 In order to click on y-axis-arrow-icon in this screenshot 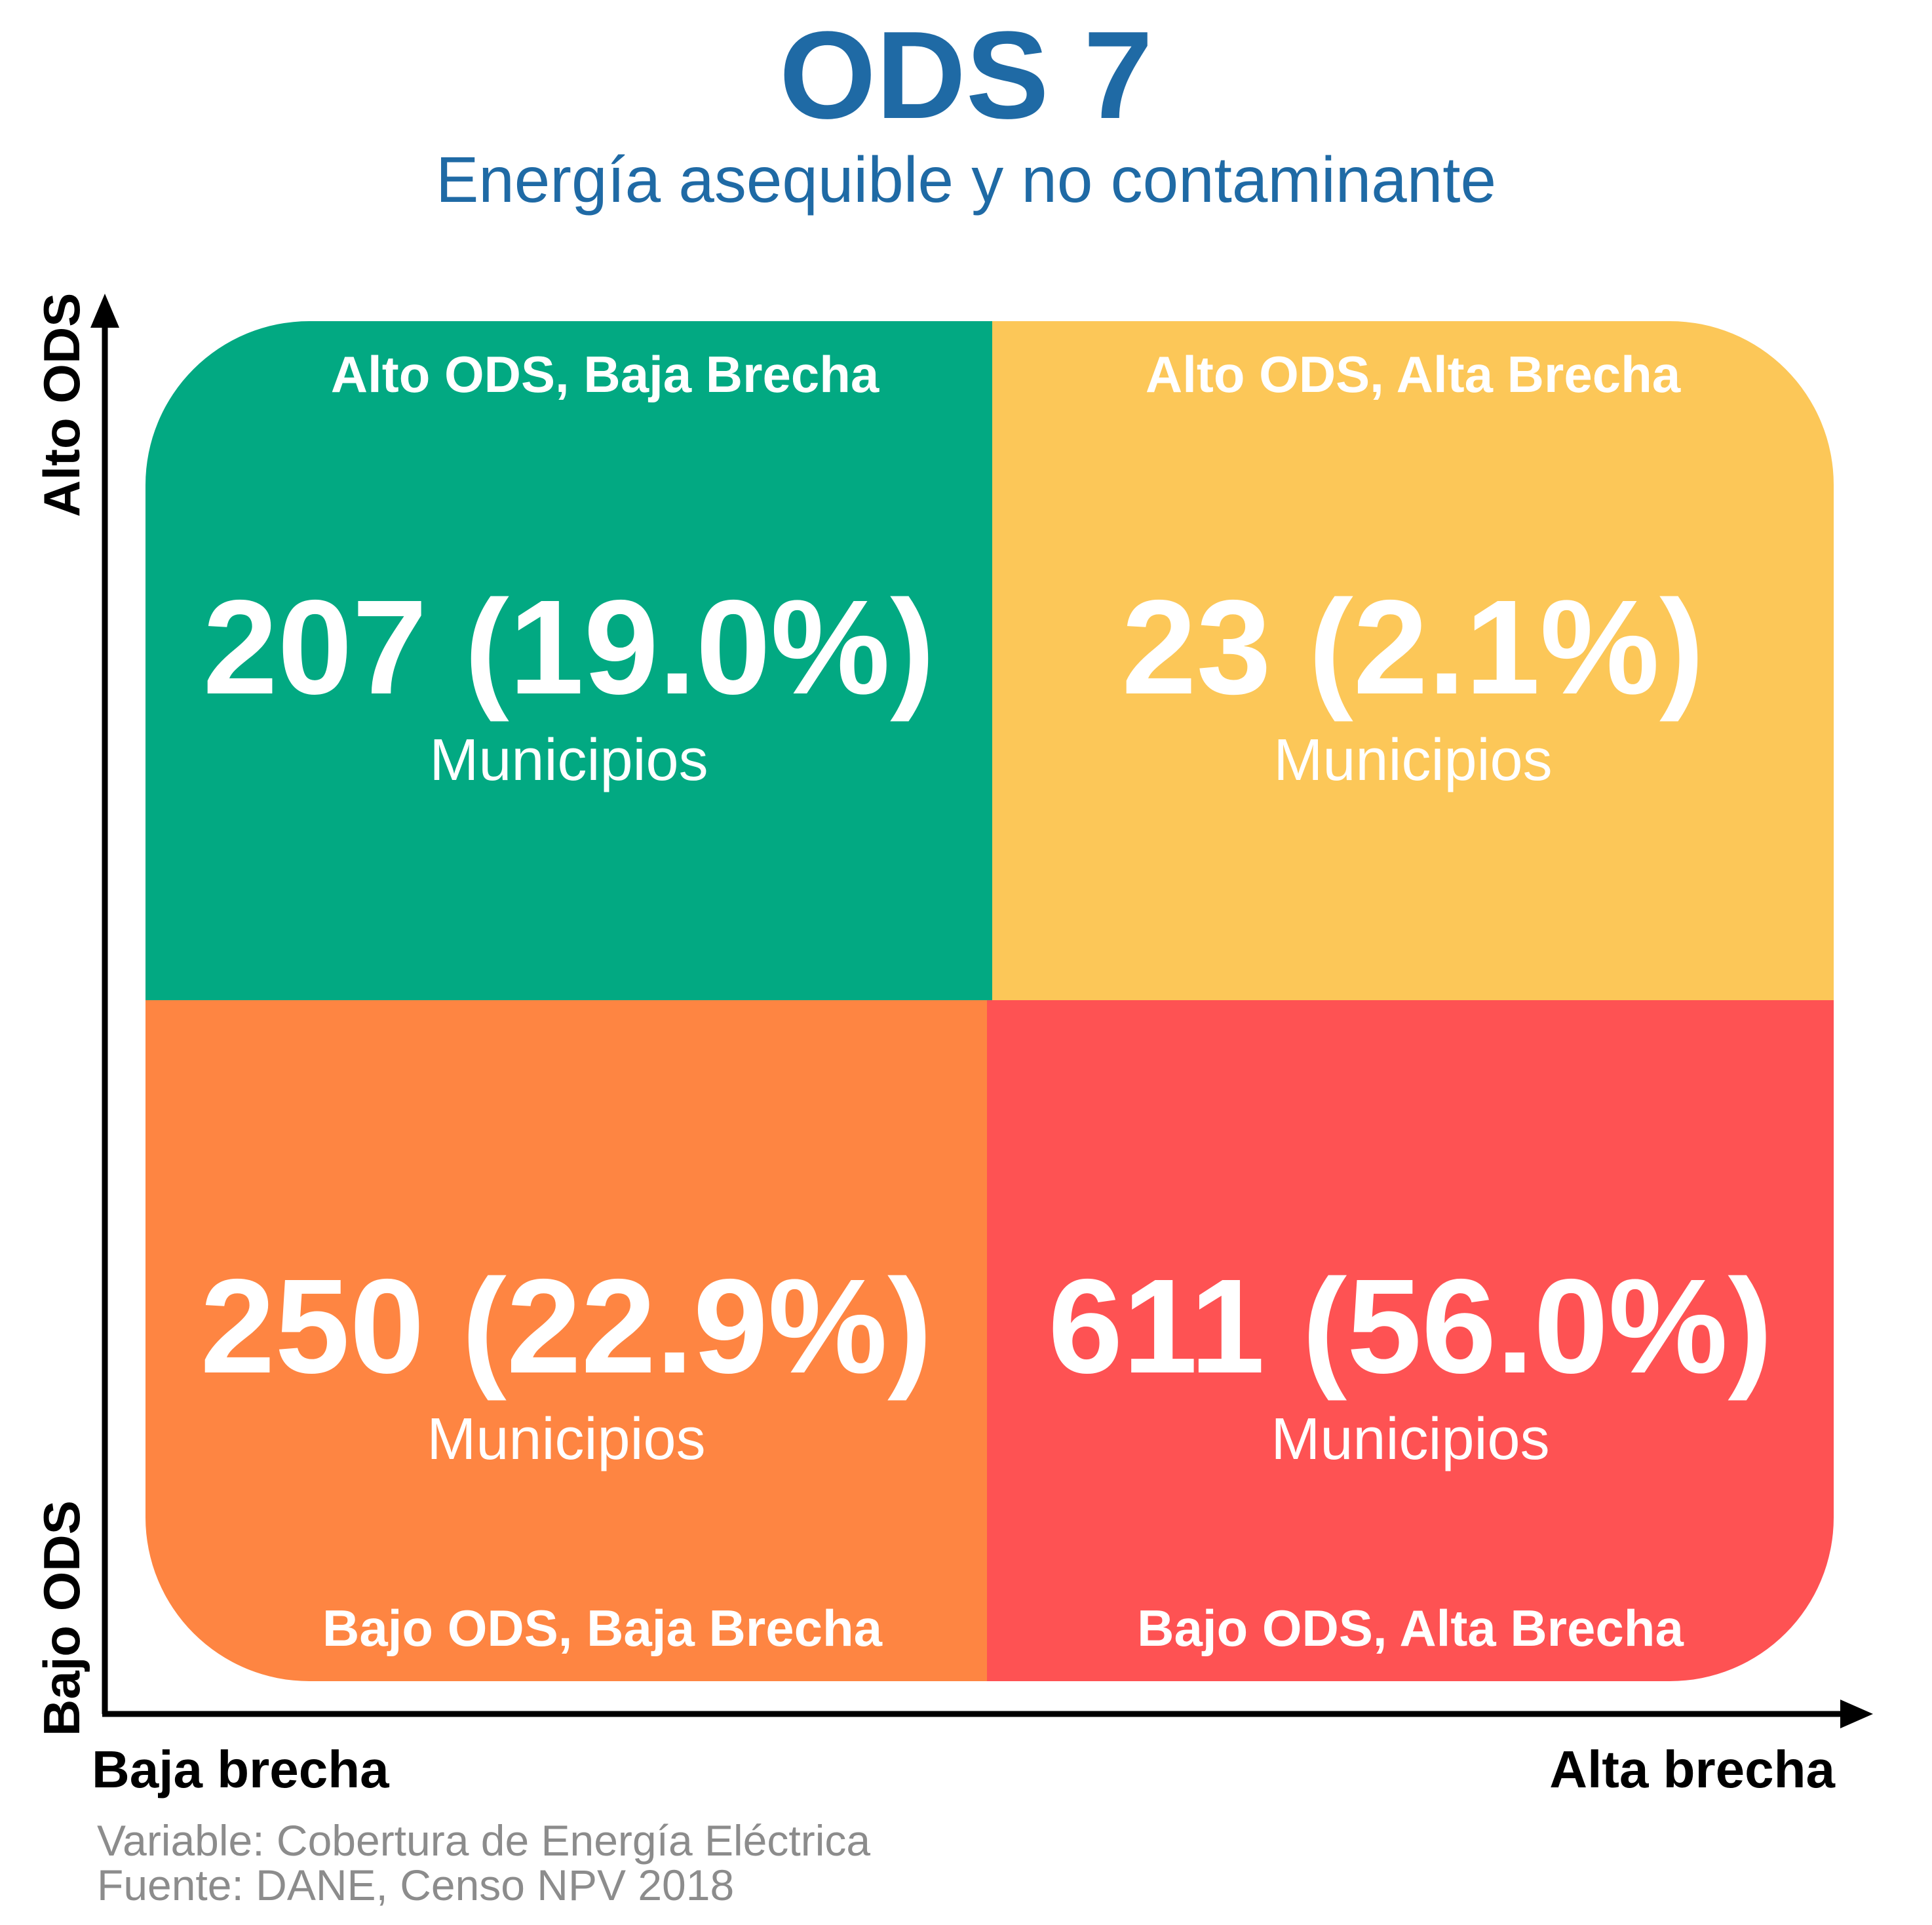, I will do `click(104, 311)`.